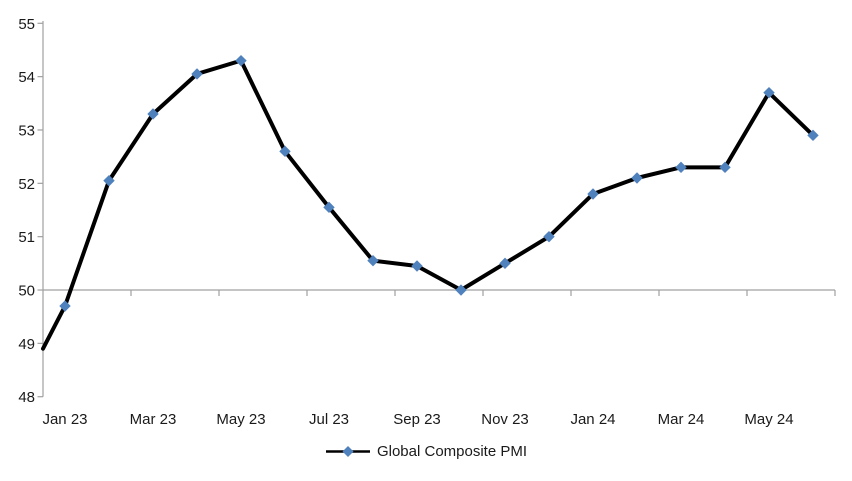  Describe the element at coordinates (347, 451) in the screenshot. I see `legend-line-marker-icon` at that location.